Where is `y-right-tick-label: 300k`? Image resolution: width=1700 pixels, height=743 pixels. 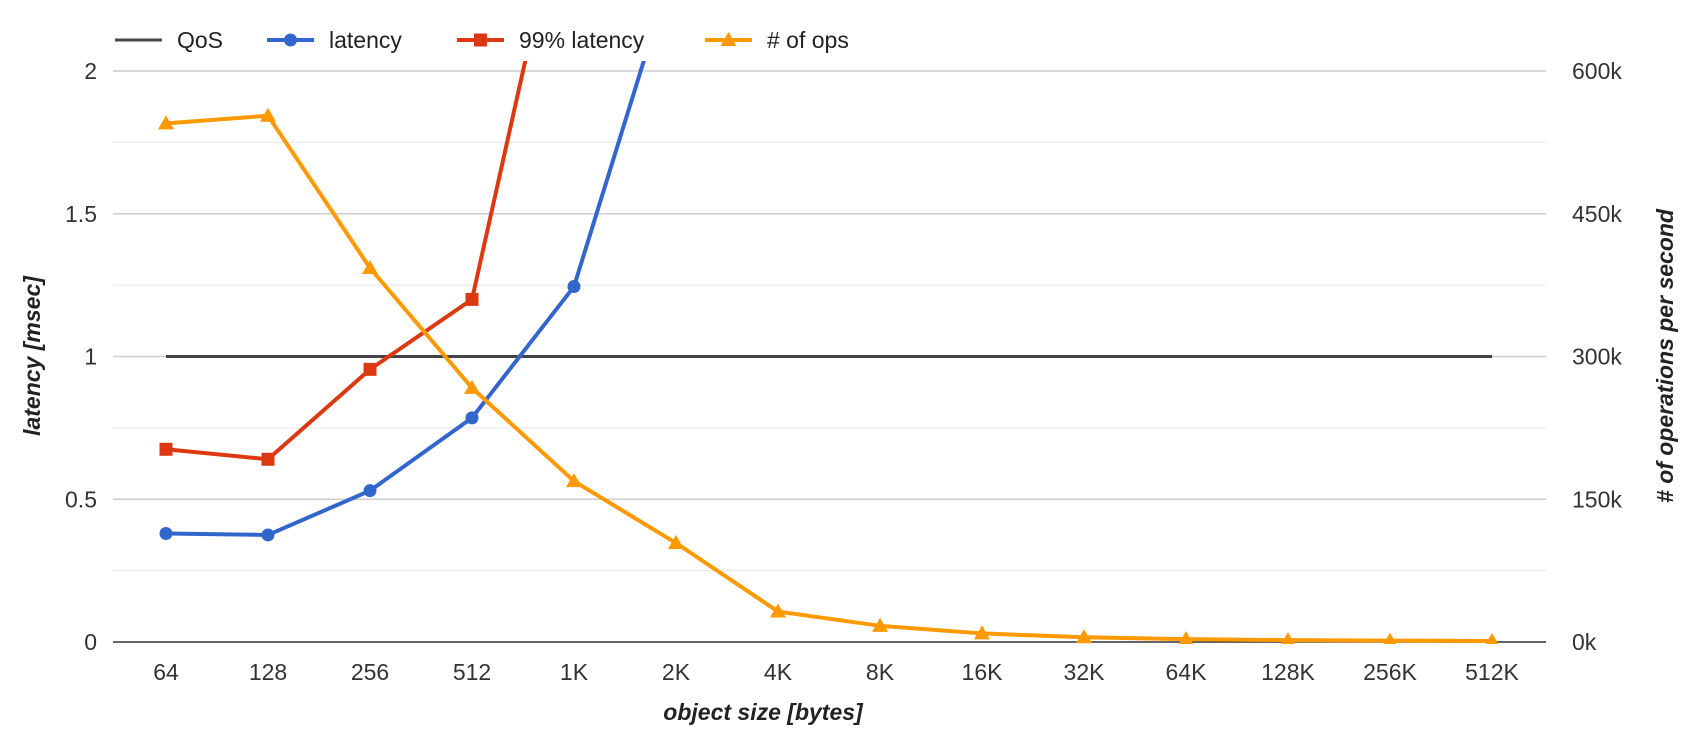 y-right-tick-label: 300k is located at coordinates (1597, 357).